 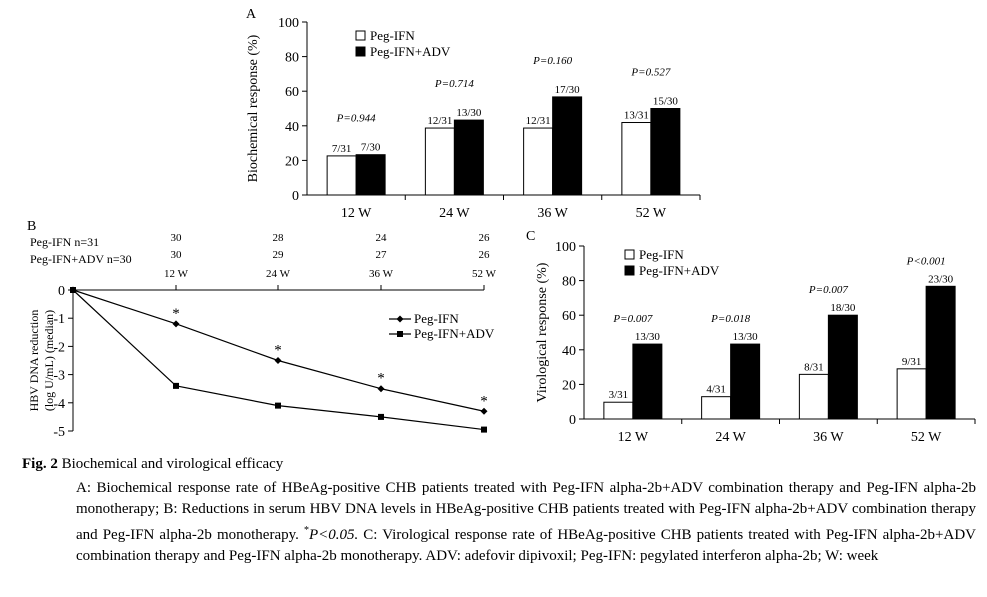 What do you see at coordinates (730, 319) in the screenshot?
I see `p-value-label: P=0.018` at bounding box center [730, 319].